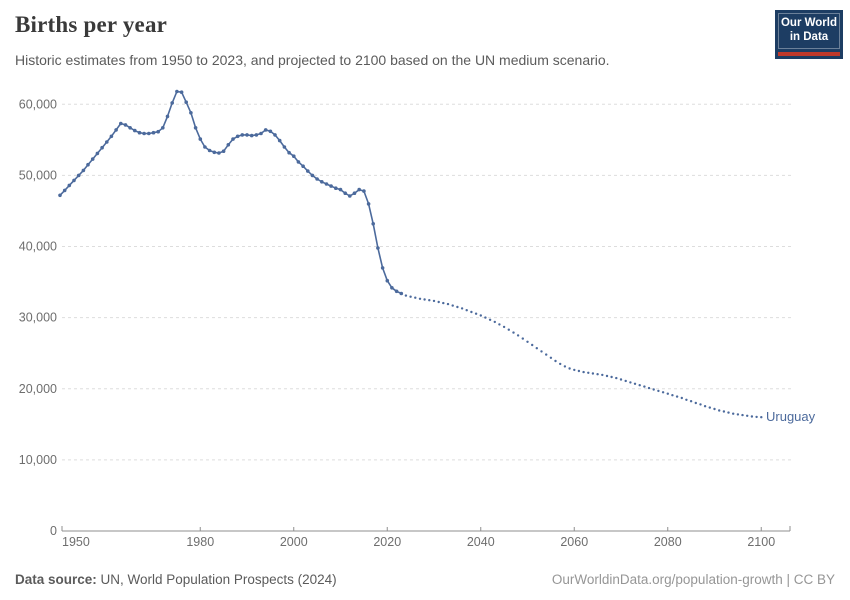  I want to click on projection-dotted-line, so click(583, 356).